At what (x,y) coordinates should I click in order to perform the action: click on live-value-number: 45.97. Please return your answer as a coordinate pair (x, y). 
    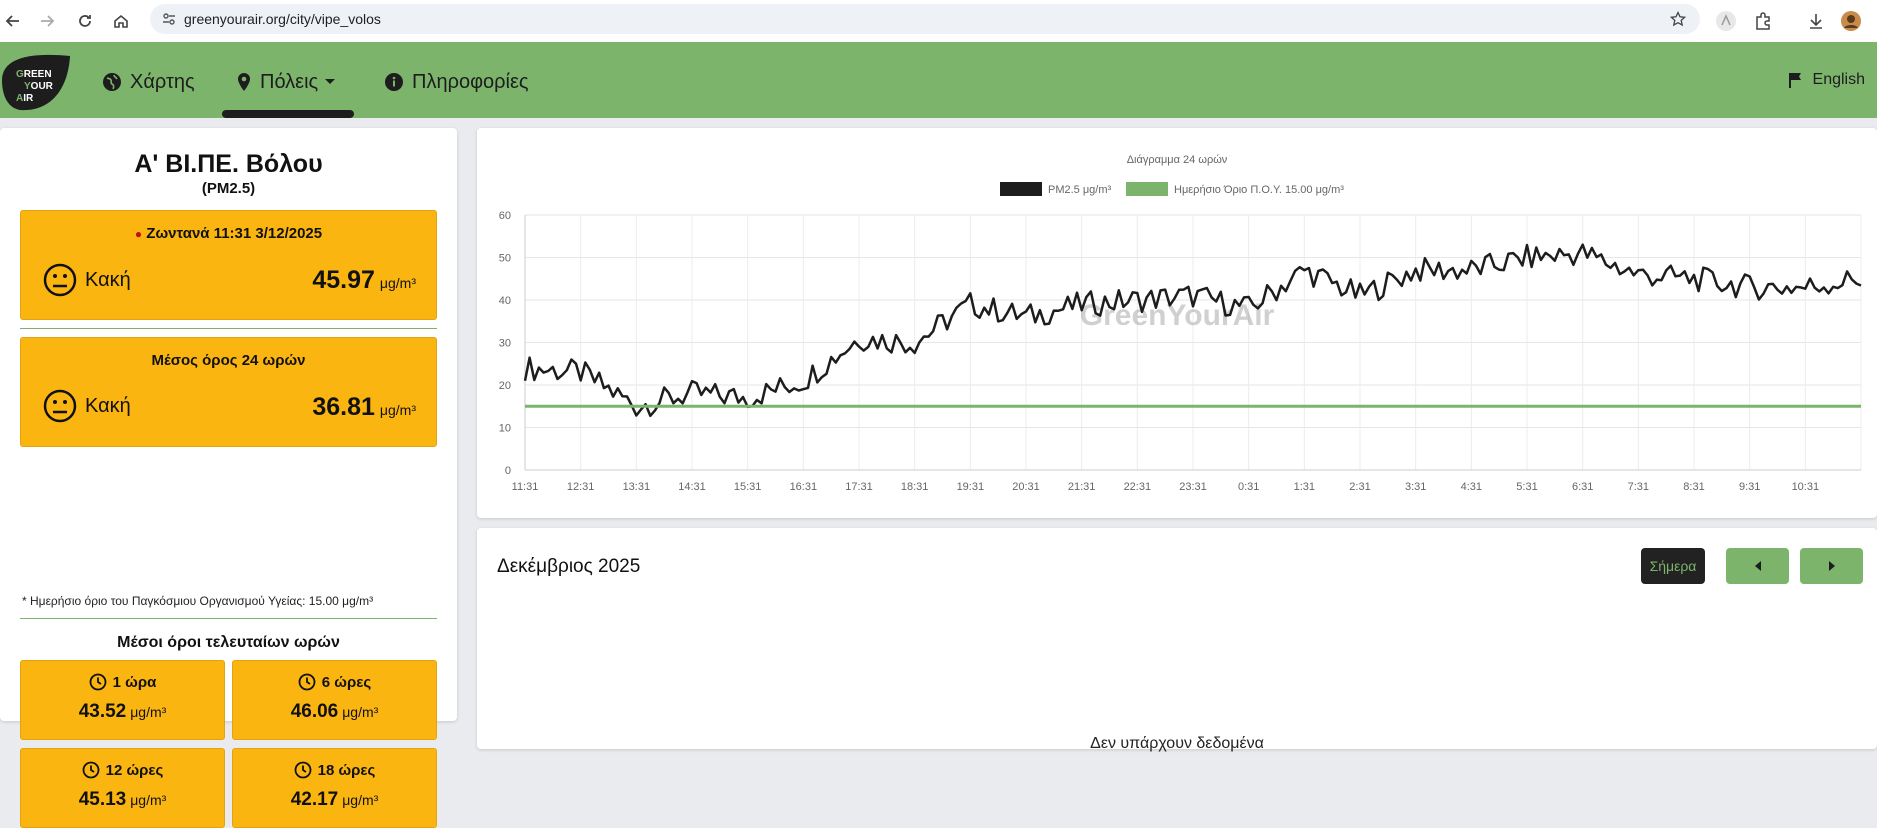
    Looking at the image, I should click on (343, 280).